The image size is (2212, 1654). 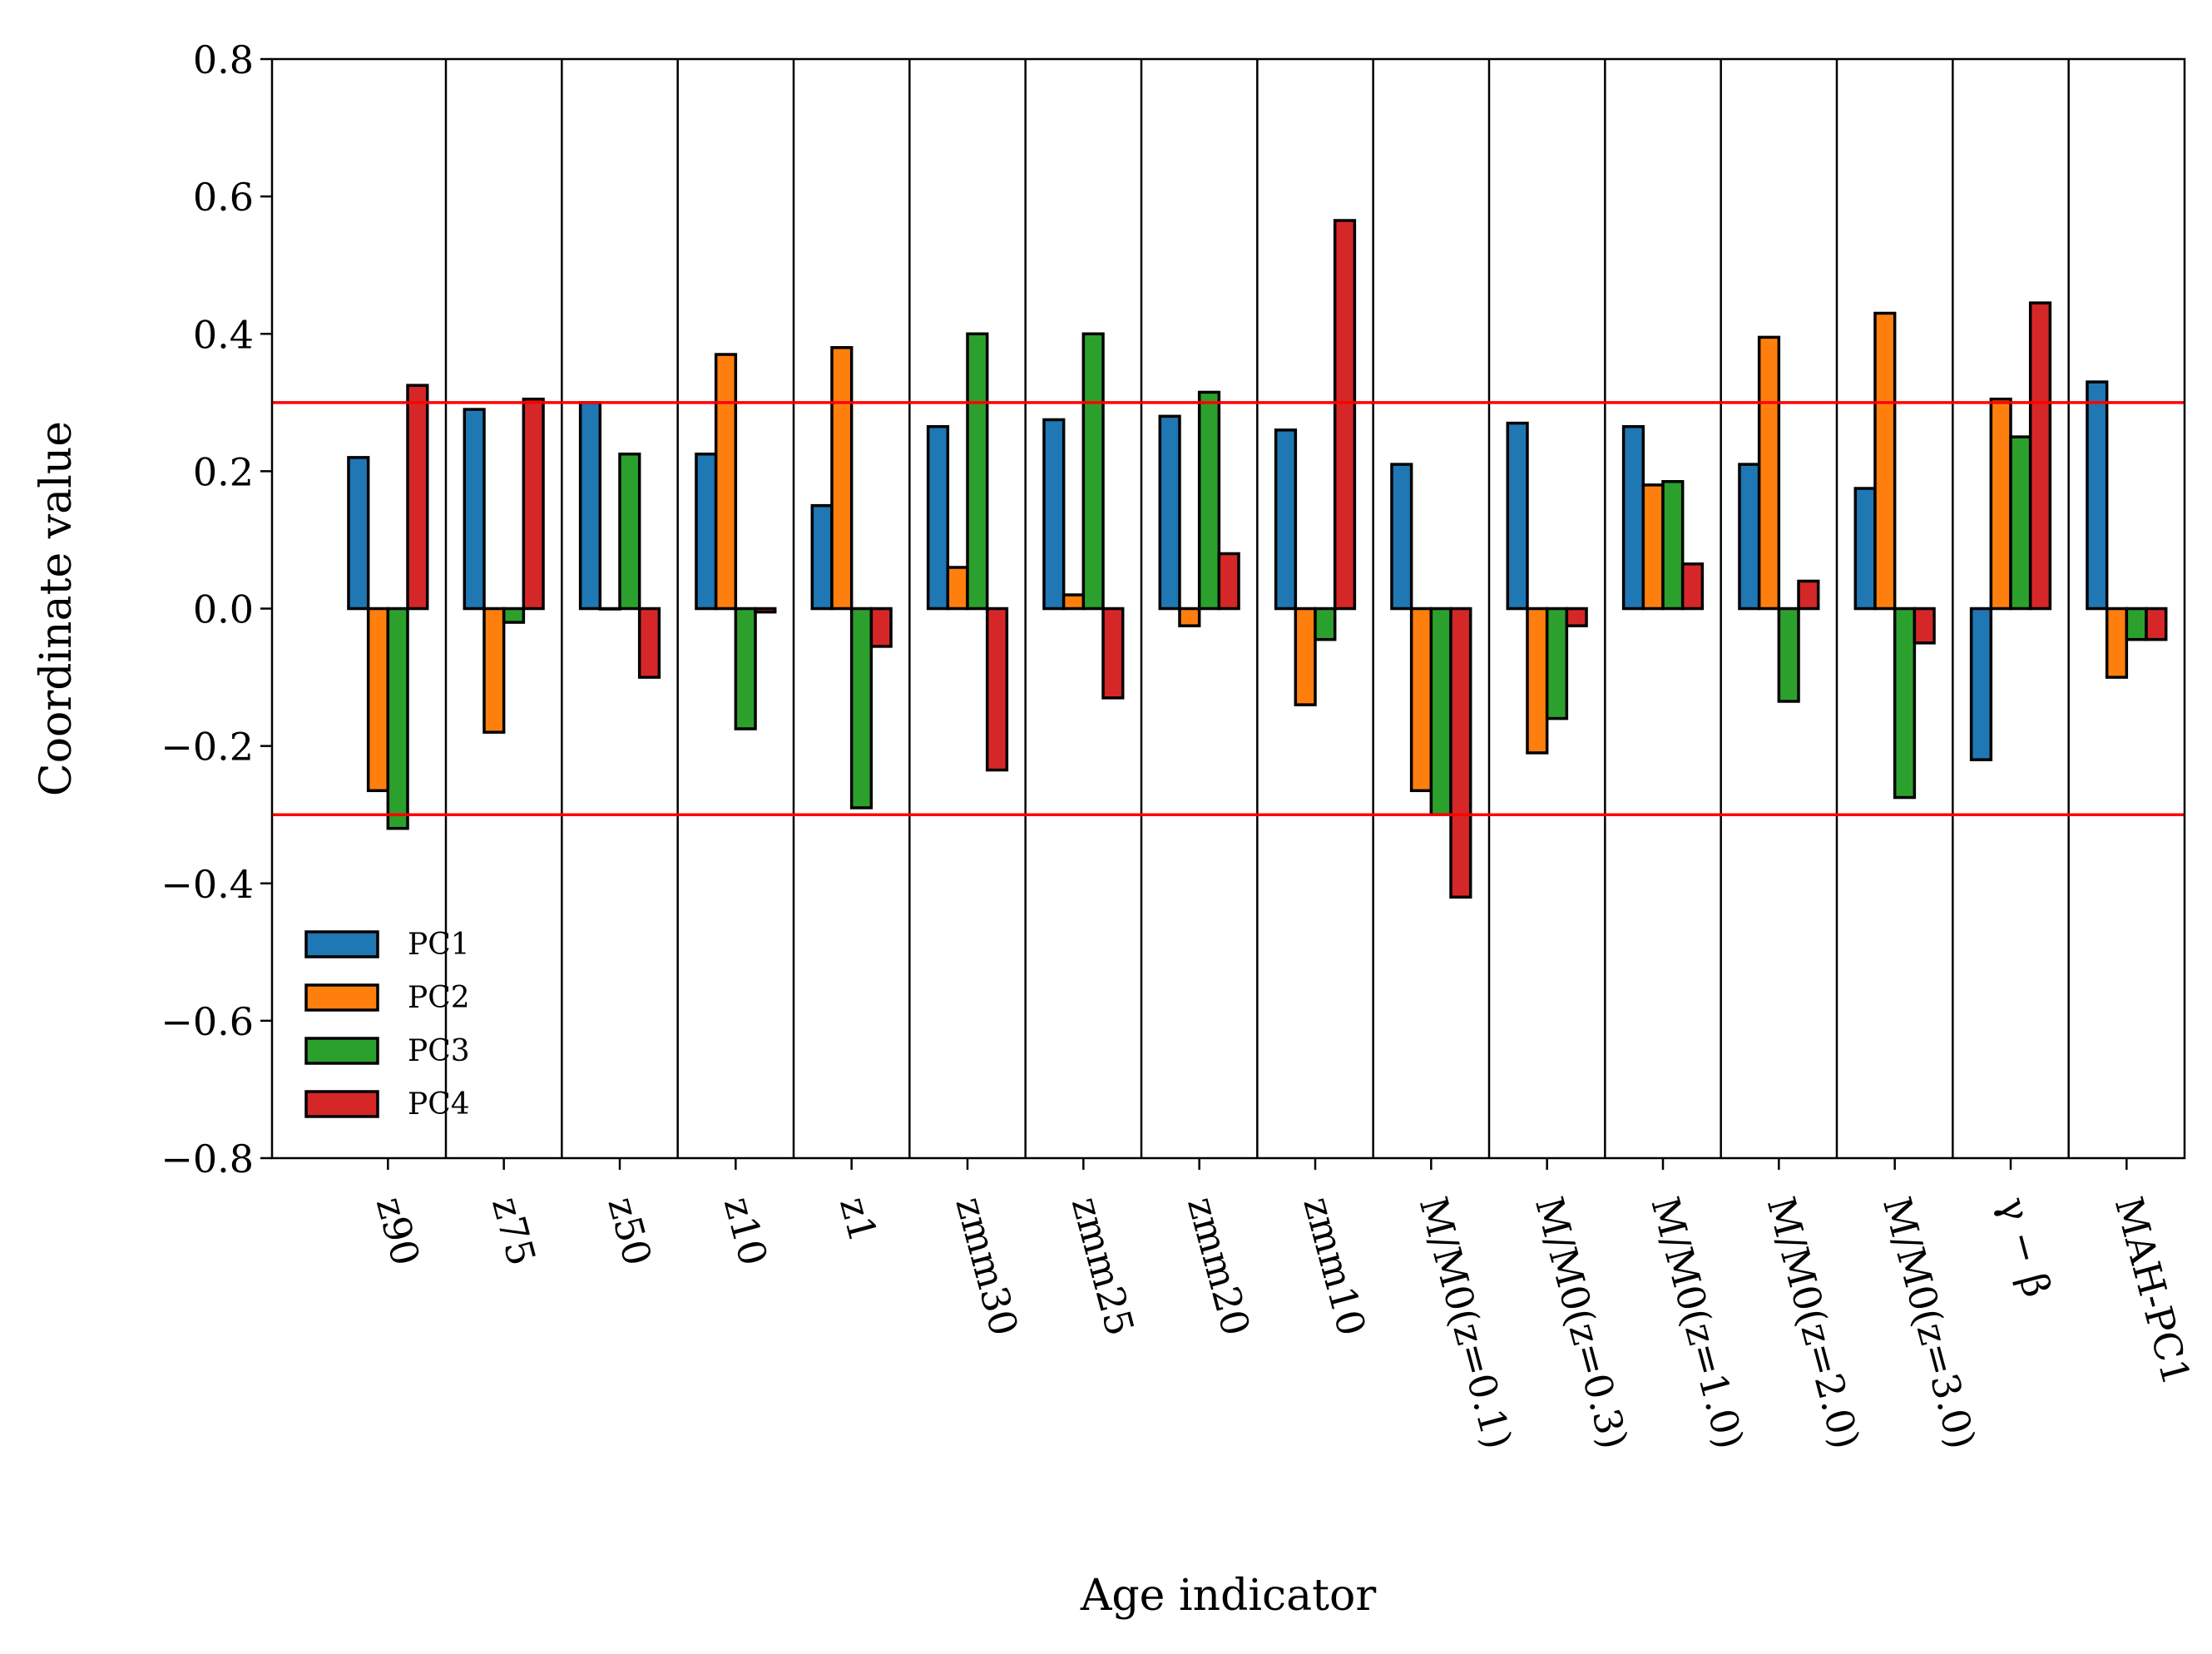 I want to click on legend-label: PC4, so click(x=439, y=1104).